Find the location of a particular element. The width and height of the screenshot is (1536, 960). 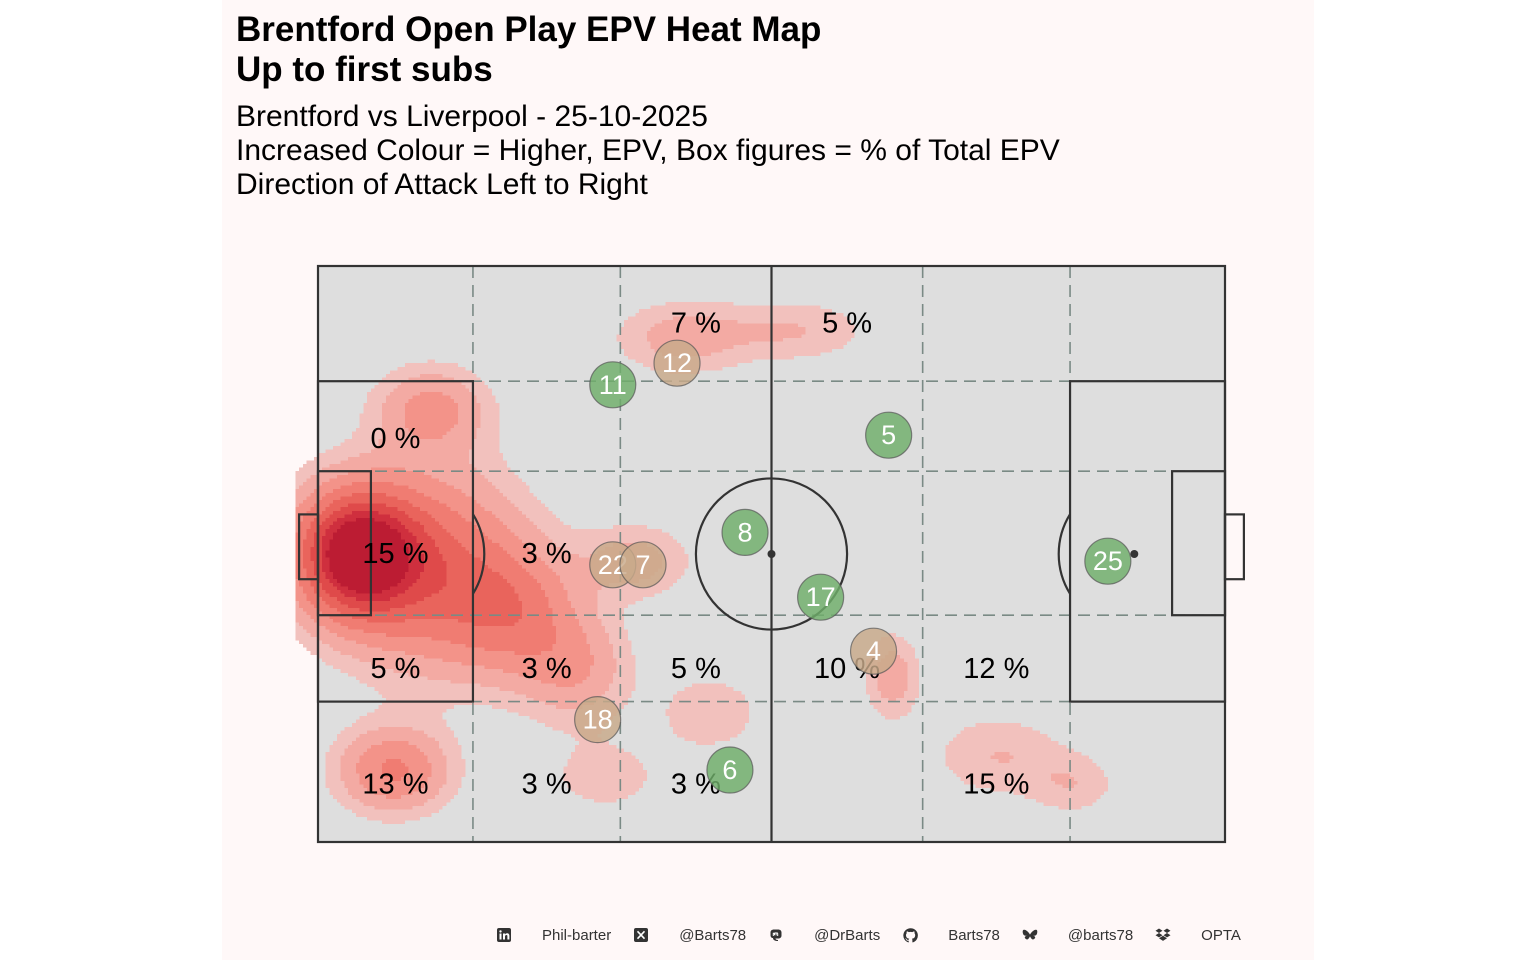

player-number: 6 is located at coordinates (729, 770).